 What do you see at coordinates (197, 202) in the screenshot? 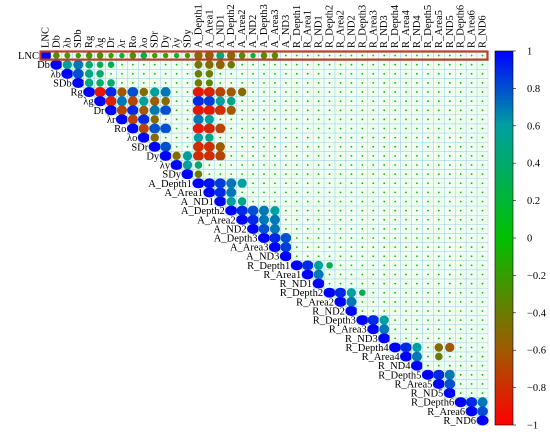
I see `row-label: A_ND1` at bounding box center [197, 202].